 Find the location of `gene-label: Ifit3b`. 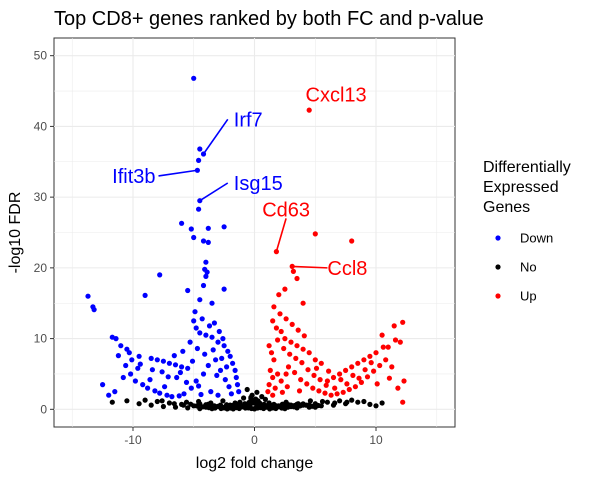

gene-label: Ifit3b is located at coordinates (133, 177).